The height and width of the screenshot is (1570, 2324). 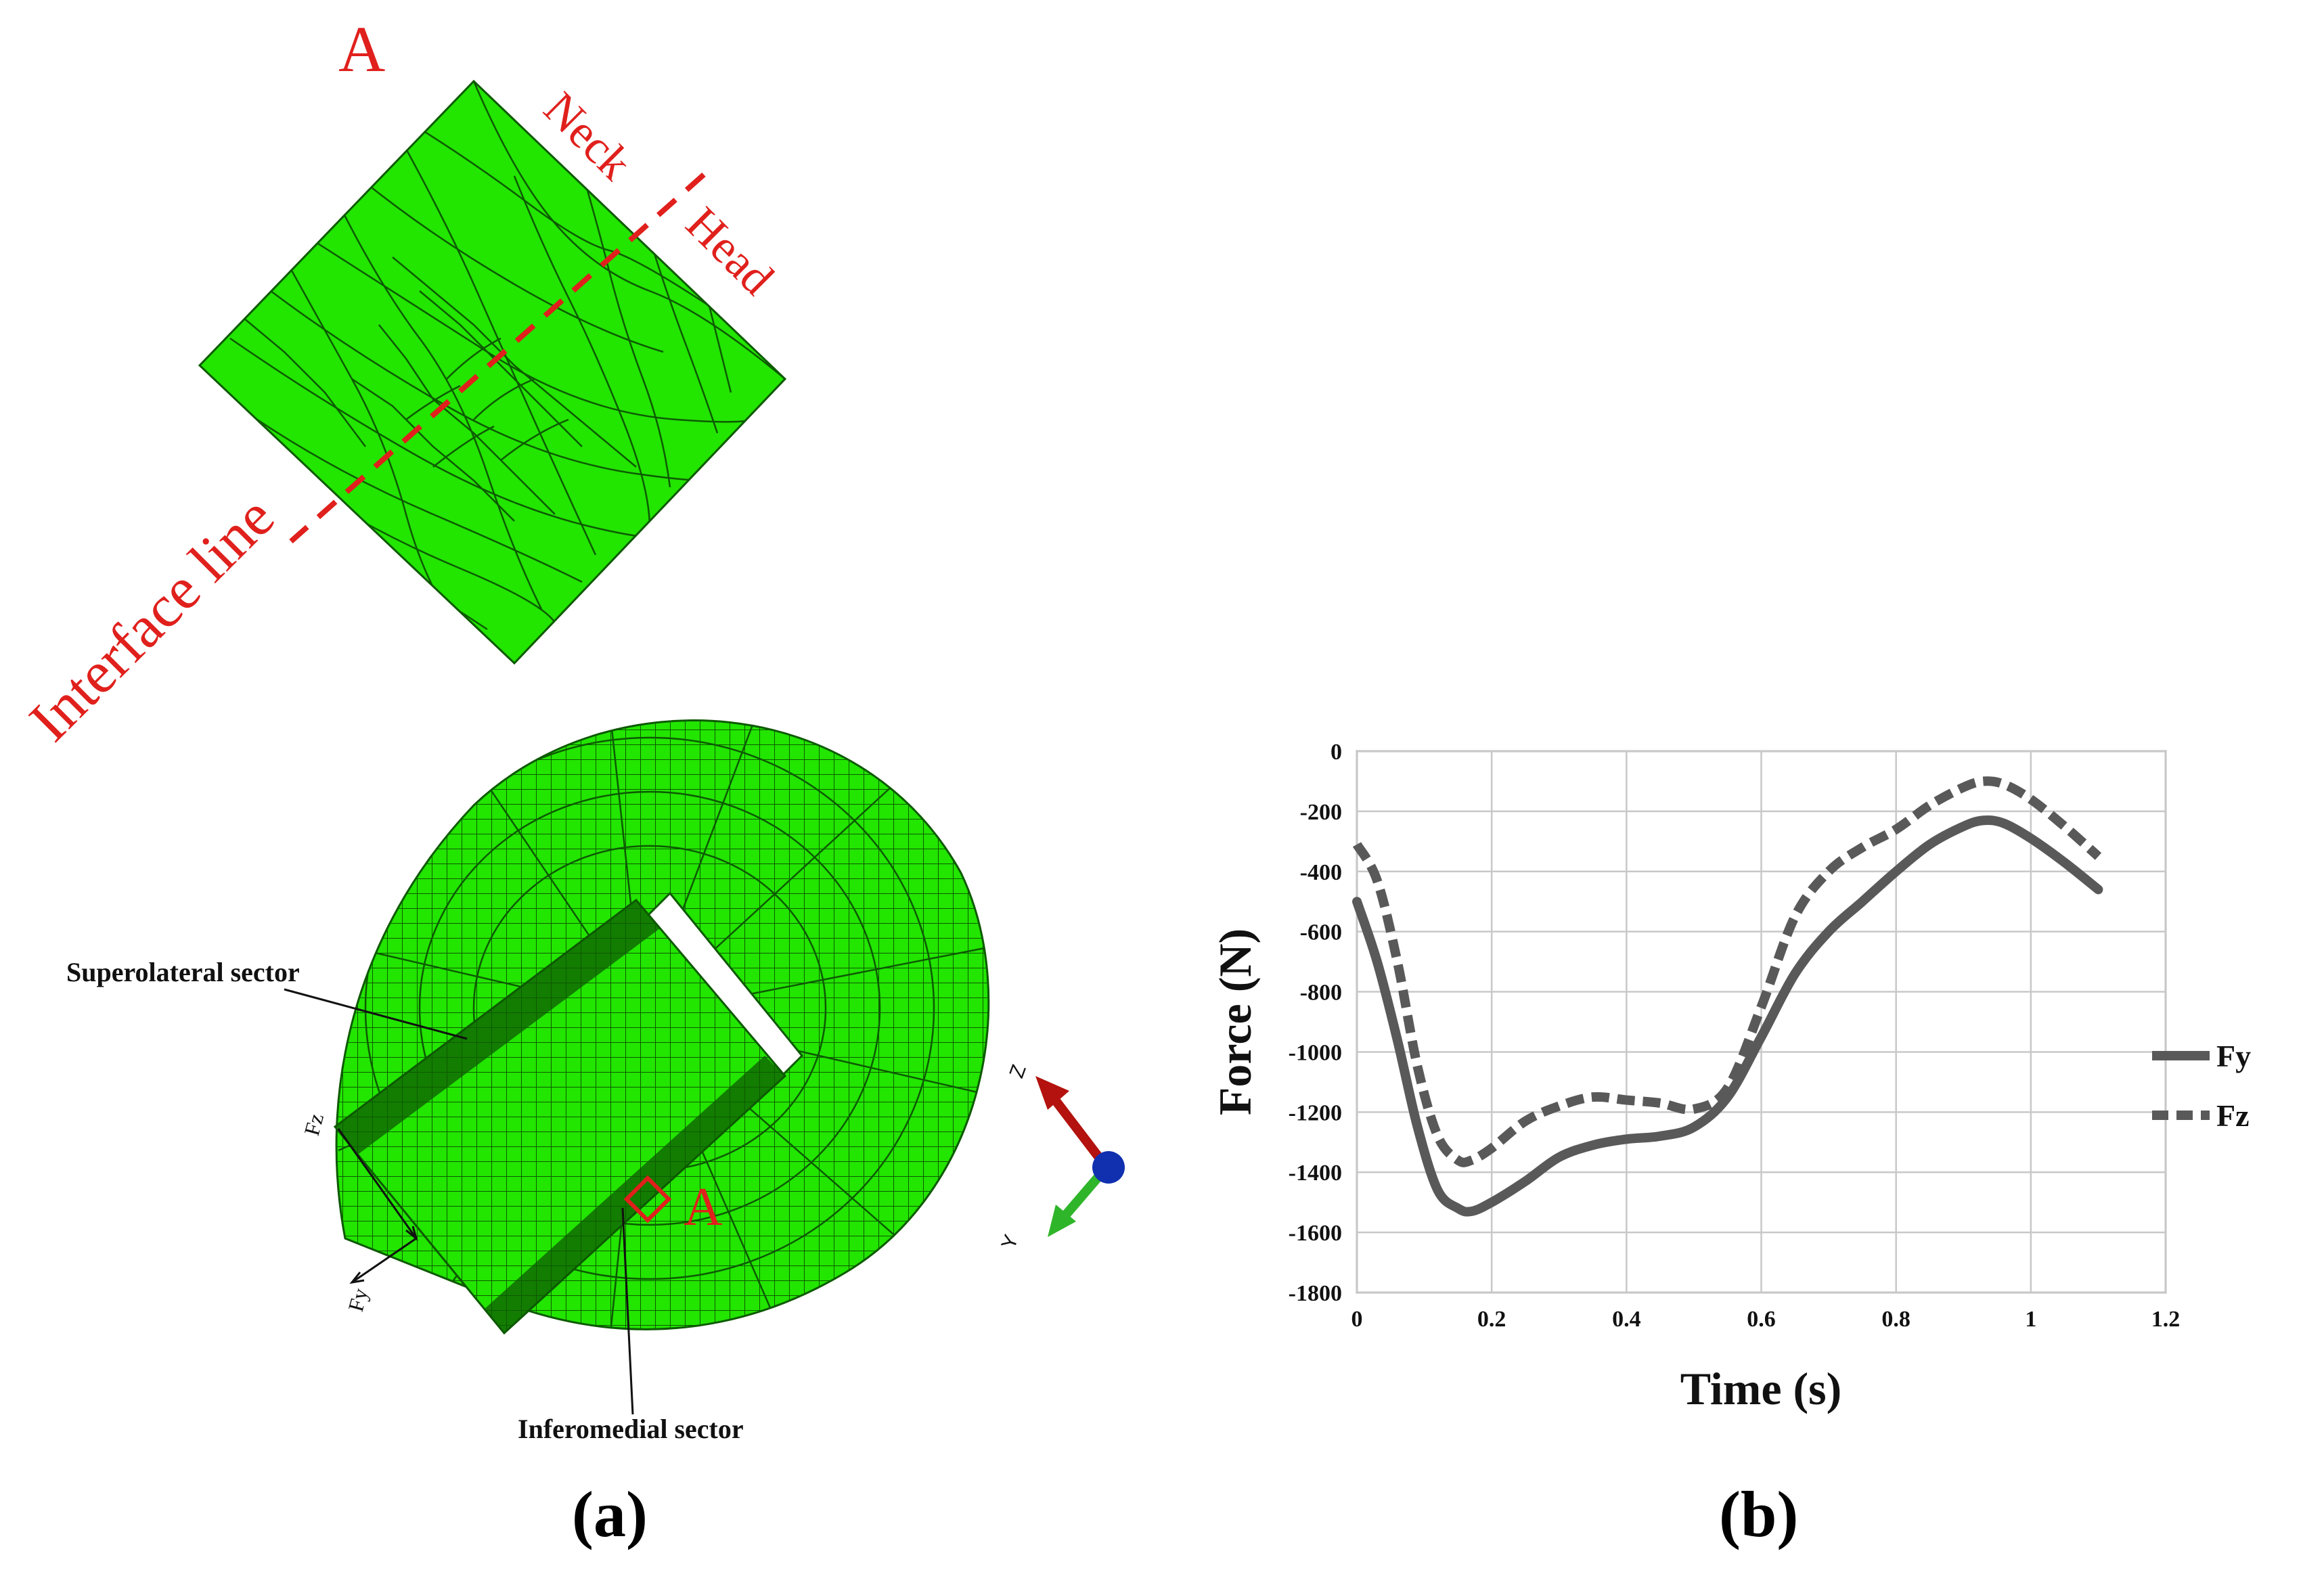 What do you see at coordinates (1758, 1514) in the screenshot?
I see `panel-b-label: (b)` at bounding box center [1758, 1514].